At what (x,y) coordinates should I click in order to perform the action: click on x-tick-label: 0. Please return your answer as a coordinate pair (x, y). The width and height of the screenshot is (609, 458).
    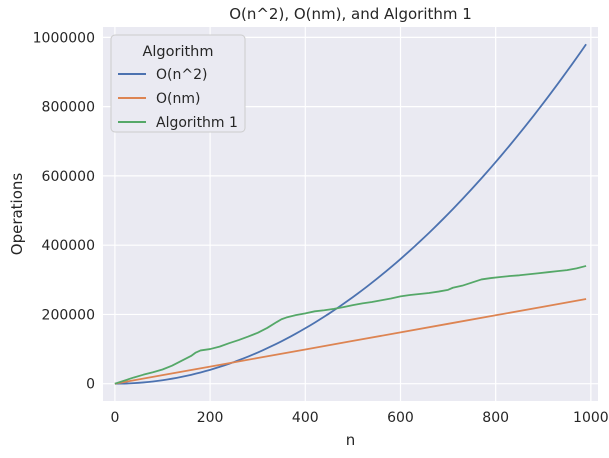
    Looking at the image, I should click on (114, 418).